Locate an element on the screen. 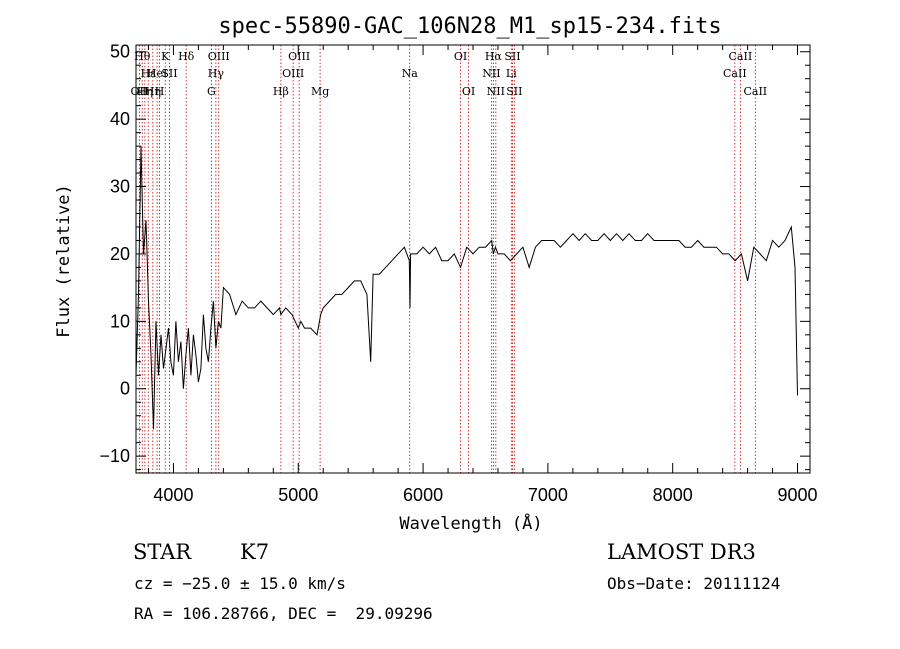 The height and width of the screenshot is (649, 900). x-tick-label: 8000 is located at coordinates (673, 495).